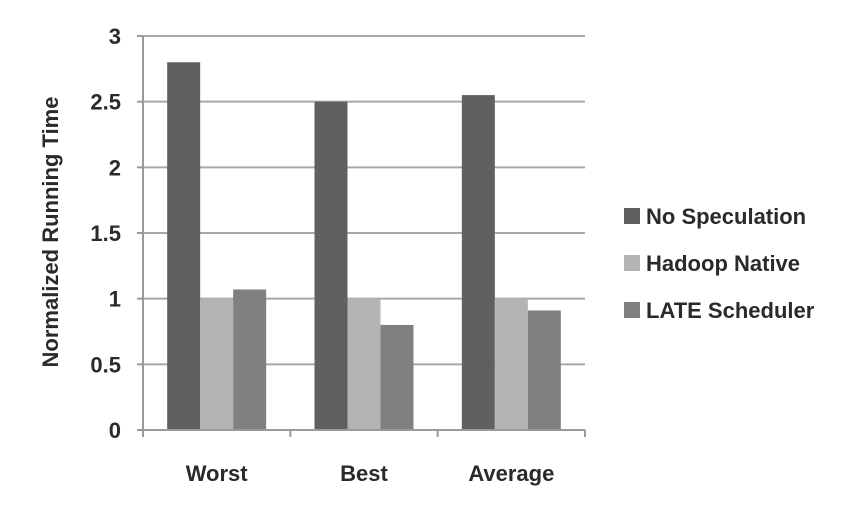 The image size is (846, 516). Describe the element at coordinates (511, 473) in the screenshot. I see `x-tick-label: Average` at that location.